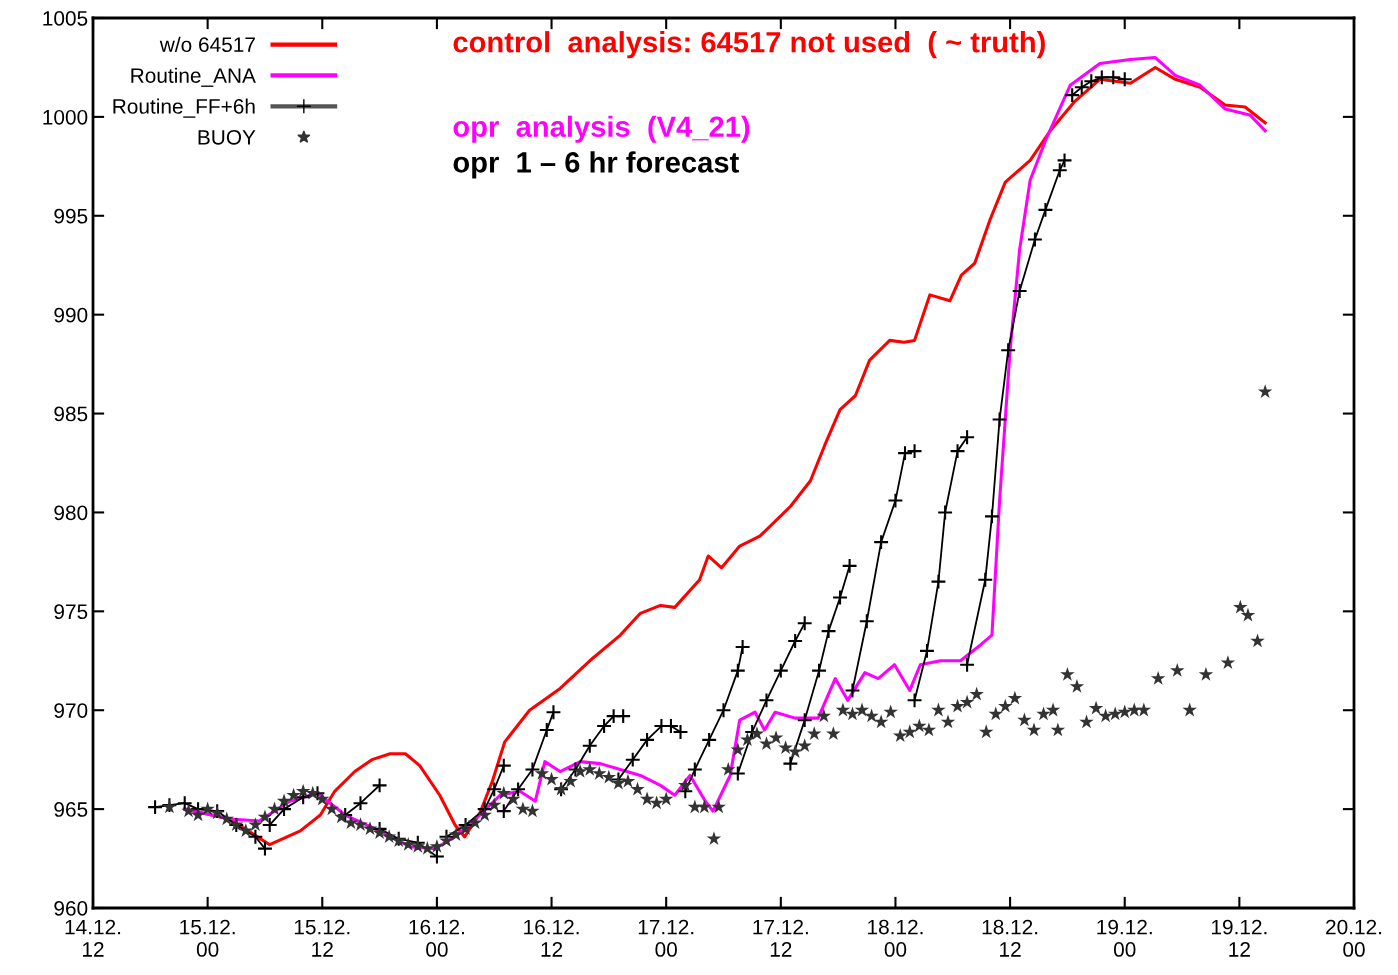 The height and width of the screenshot is (975, 1398). I want to click on y-tick-label: 965, so click(71, 809).